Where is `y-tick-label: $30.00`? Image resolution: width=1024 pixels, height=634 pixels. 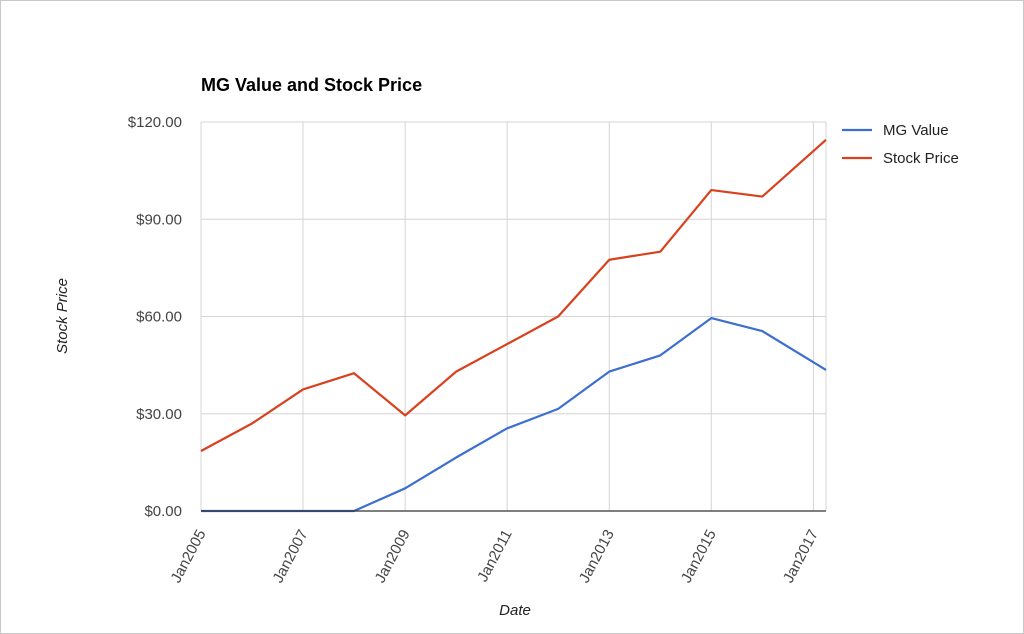
y-tick-label: $30.00 is located at coordinates (159, 414).